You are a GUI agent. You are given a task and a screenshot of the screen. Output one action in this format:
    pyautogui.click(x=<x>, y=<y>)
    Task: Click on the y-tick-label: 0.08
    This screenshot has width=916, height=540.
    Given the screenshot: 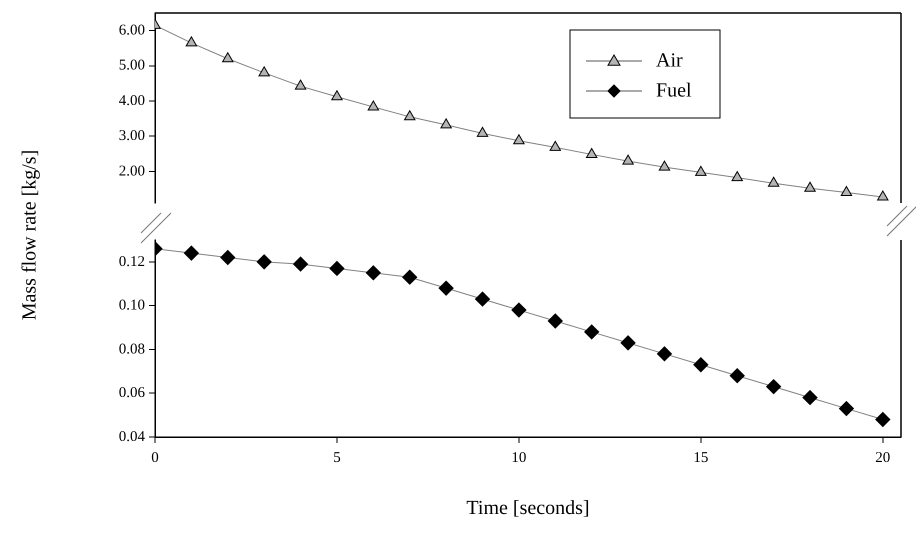 What is the action you would take?
    pyautogui.click(x=131, y=349)
    